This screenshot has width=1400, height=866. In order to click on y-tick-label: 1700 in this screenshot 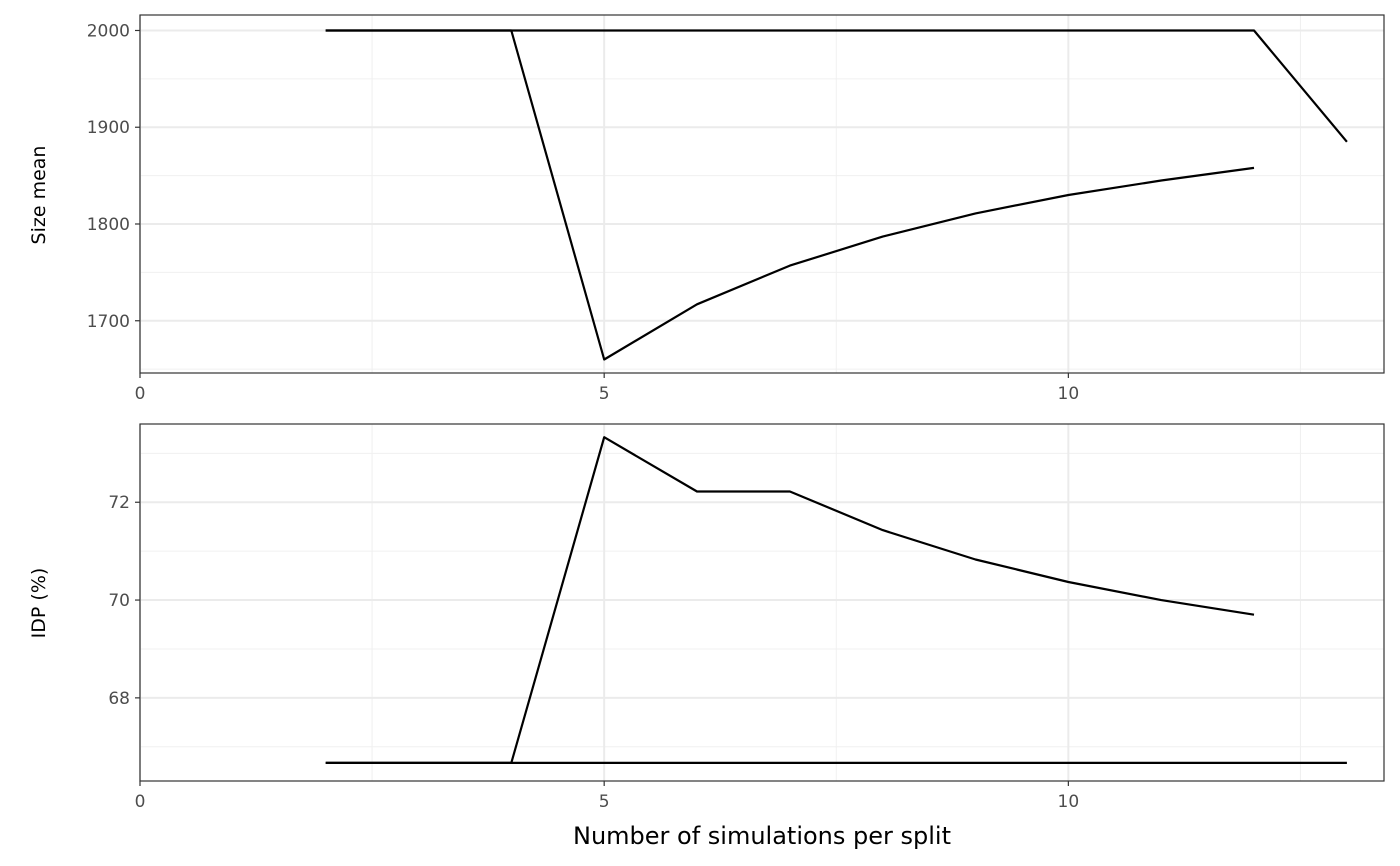, I will do `click(108, 322)`.